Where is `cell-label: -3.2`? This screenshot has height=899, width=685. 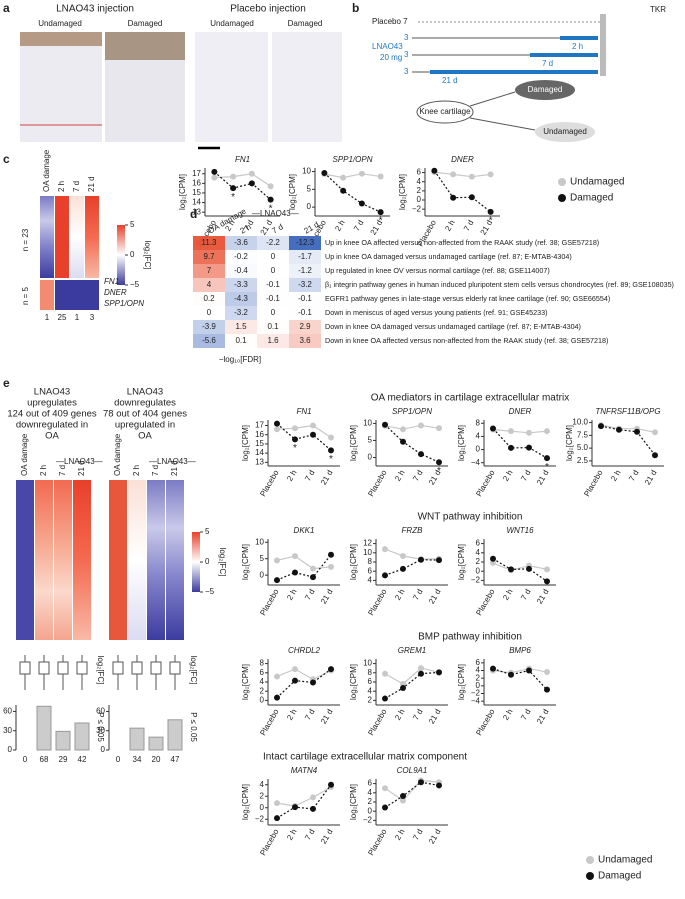 cell-label: -3.2 is located at coordinates (305, 284).